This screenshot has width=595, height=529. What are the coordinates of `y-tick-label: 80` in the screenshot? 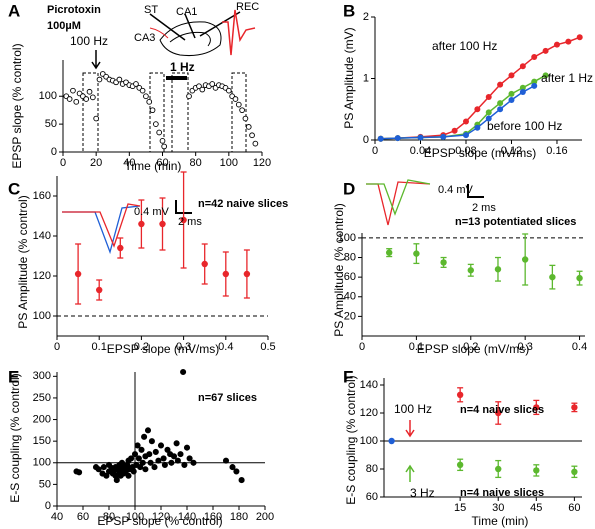 It's located at (372, 469).